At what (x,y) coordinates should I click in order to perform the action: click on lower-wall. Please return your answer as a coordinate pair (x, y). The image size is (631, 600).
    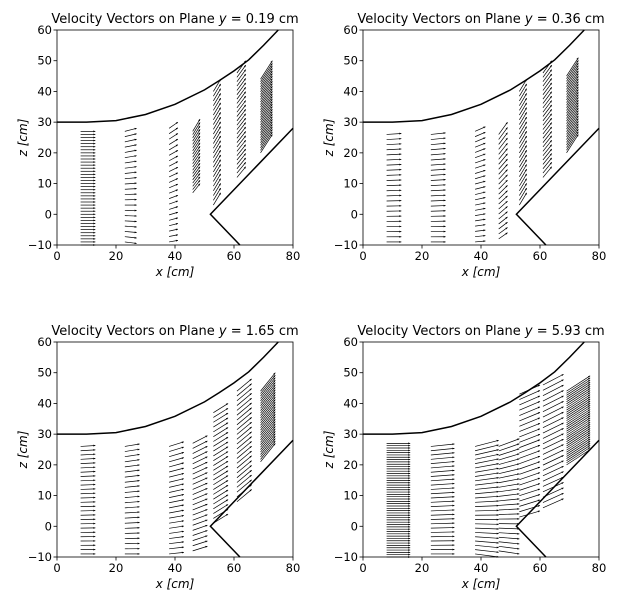
    Looking at the image, I should click on (251, 498).